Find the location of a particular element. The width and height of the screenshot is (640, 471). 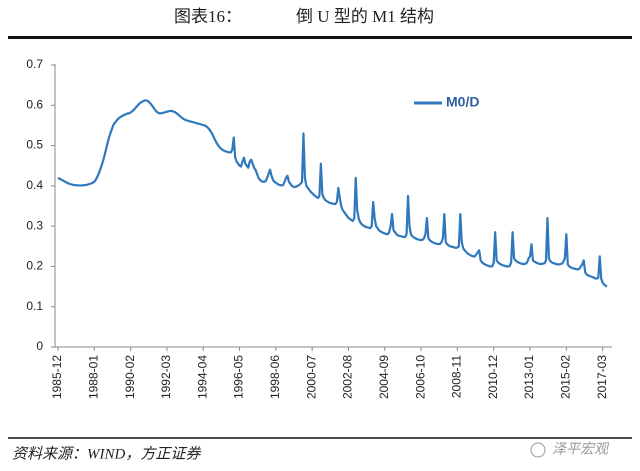

x-tick-label: 2006-10 is located at coordinates (420, 377).